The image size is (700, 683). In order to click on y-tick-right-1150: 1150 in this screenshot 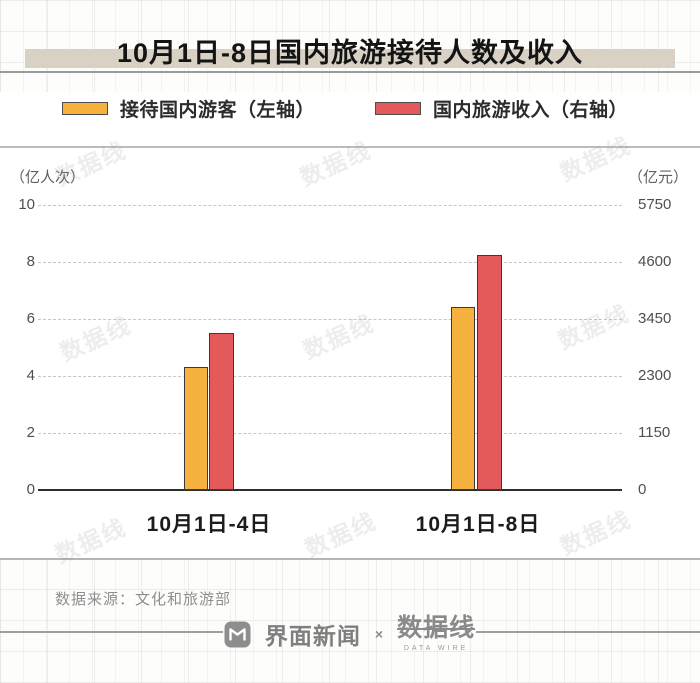, I will do `click(654, 432)`.